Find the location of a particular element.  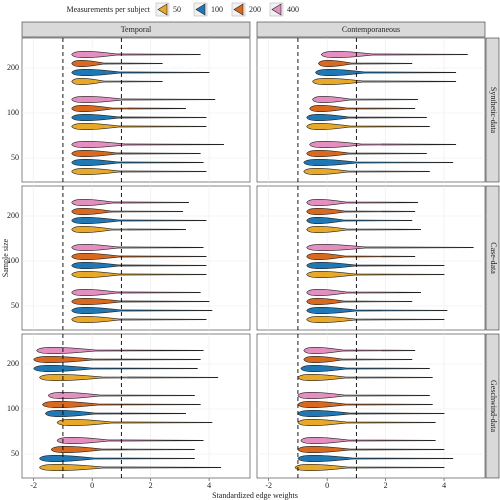

strip-label: Contemporaneous is located at coordinates (371, 29).